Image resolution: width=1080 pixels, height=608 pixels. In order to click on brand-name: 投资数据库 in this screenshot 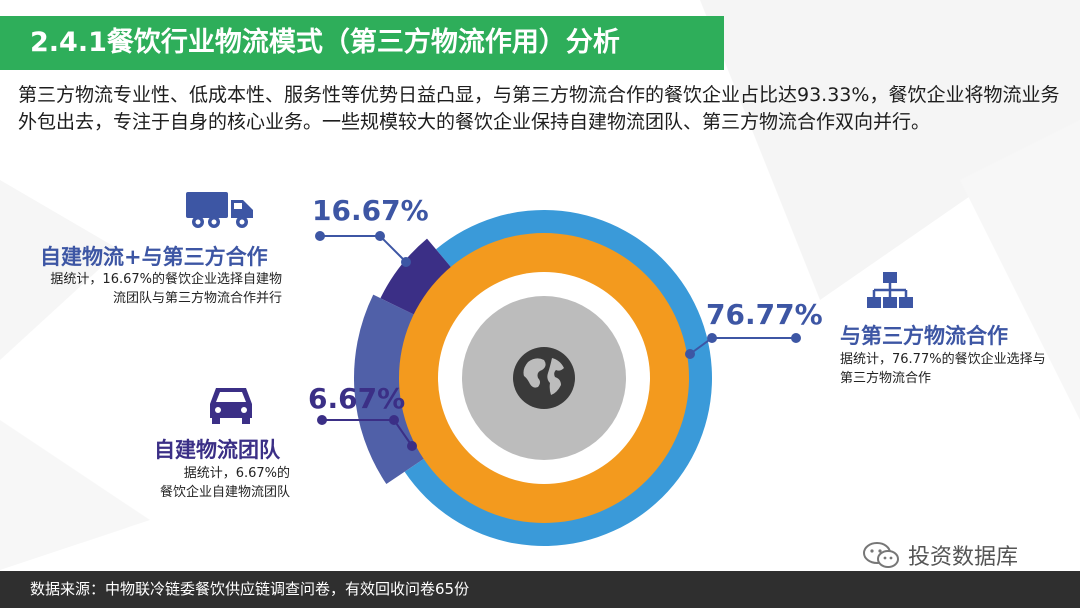, I will do `click(963, 557)`.